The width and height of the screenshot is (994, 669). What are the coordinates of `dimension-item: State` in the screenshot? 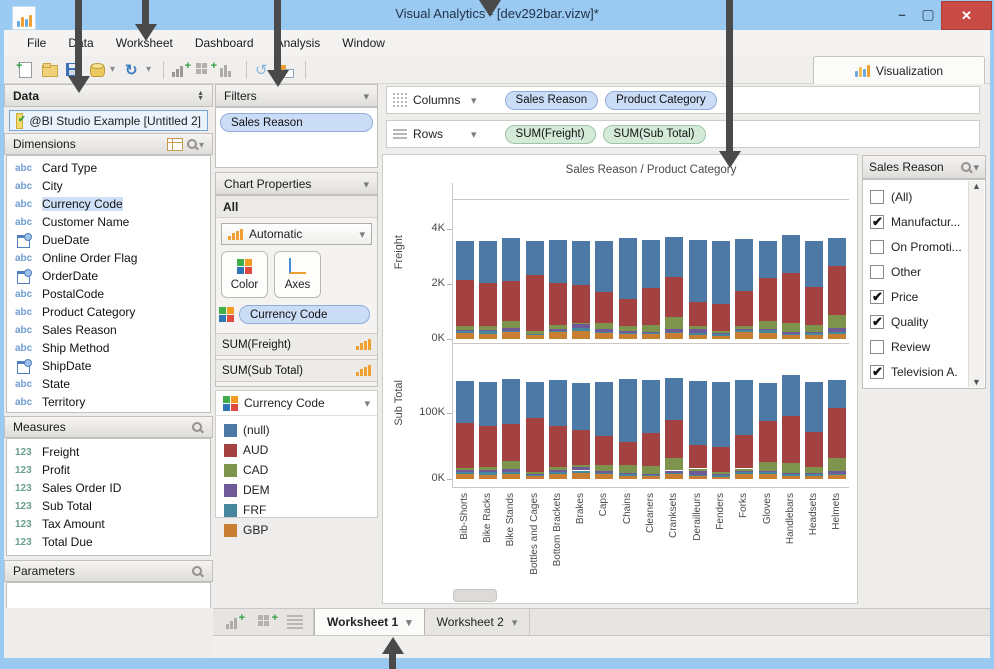 It's located at (108, 384).